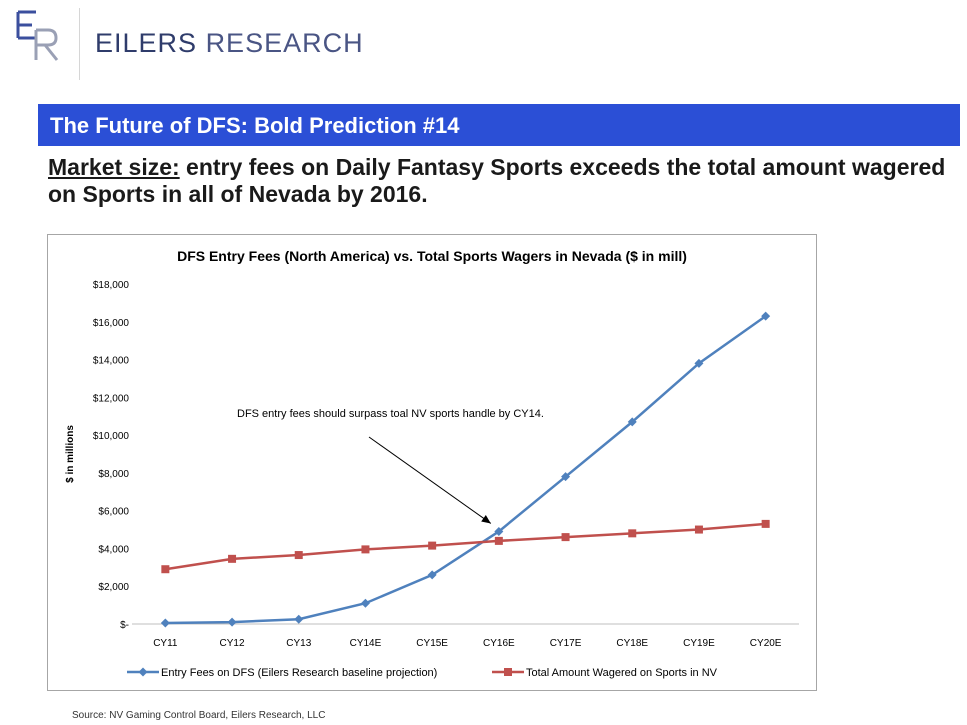  What do you see at coordinates (111, 361) in the screenshot?
I see `y-tick-label: $14,000` at bounding box center [111, 361].